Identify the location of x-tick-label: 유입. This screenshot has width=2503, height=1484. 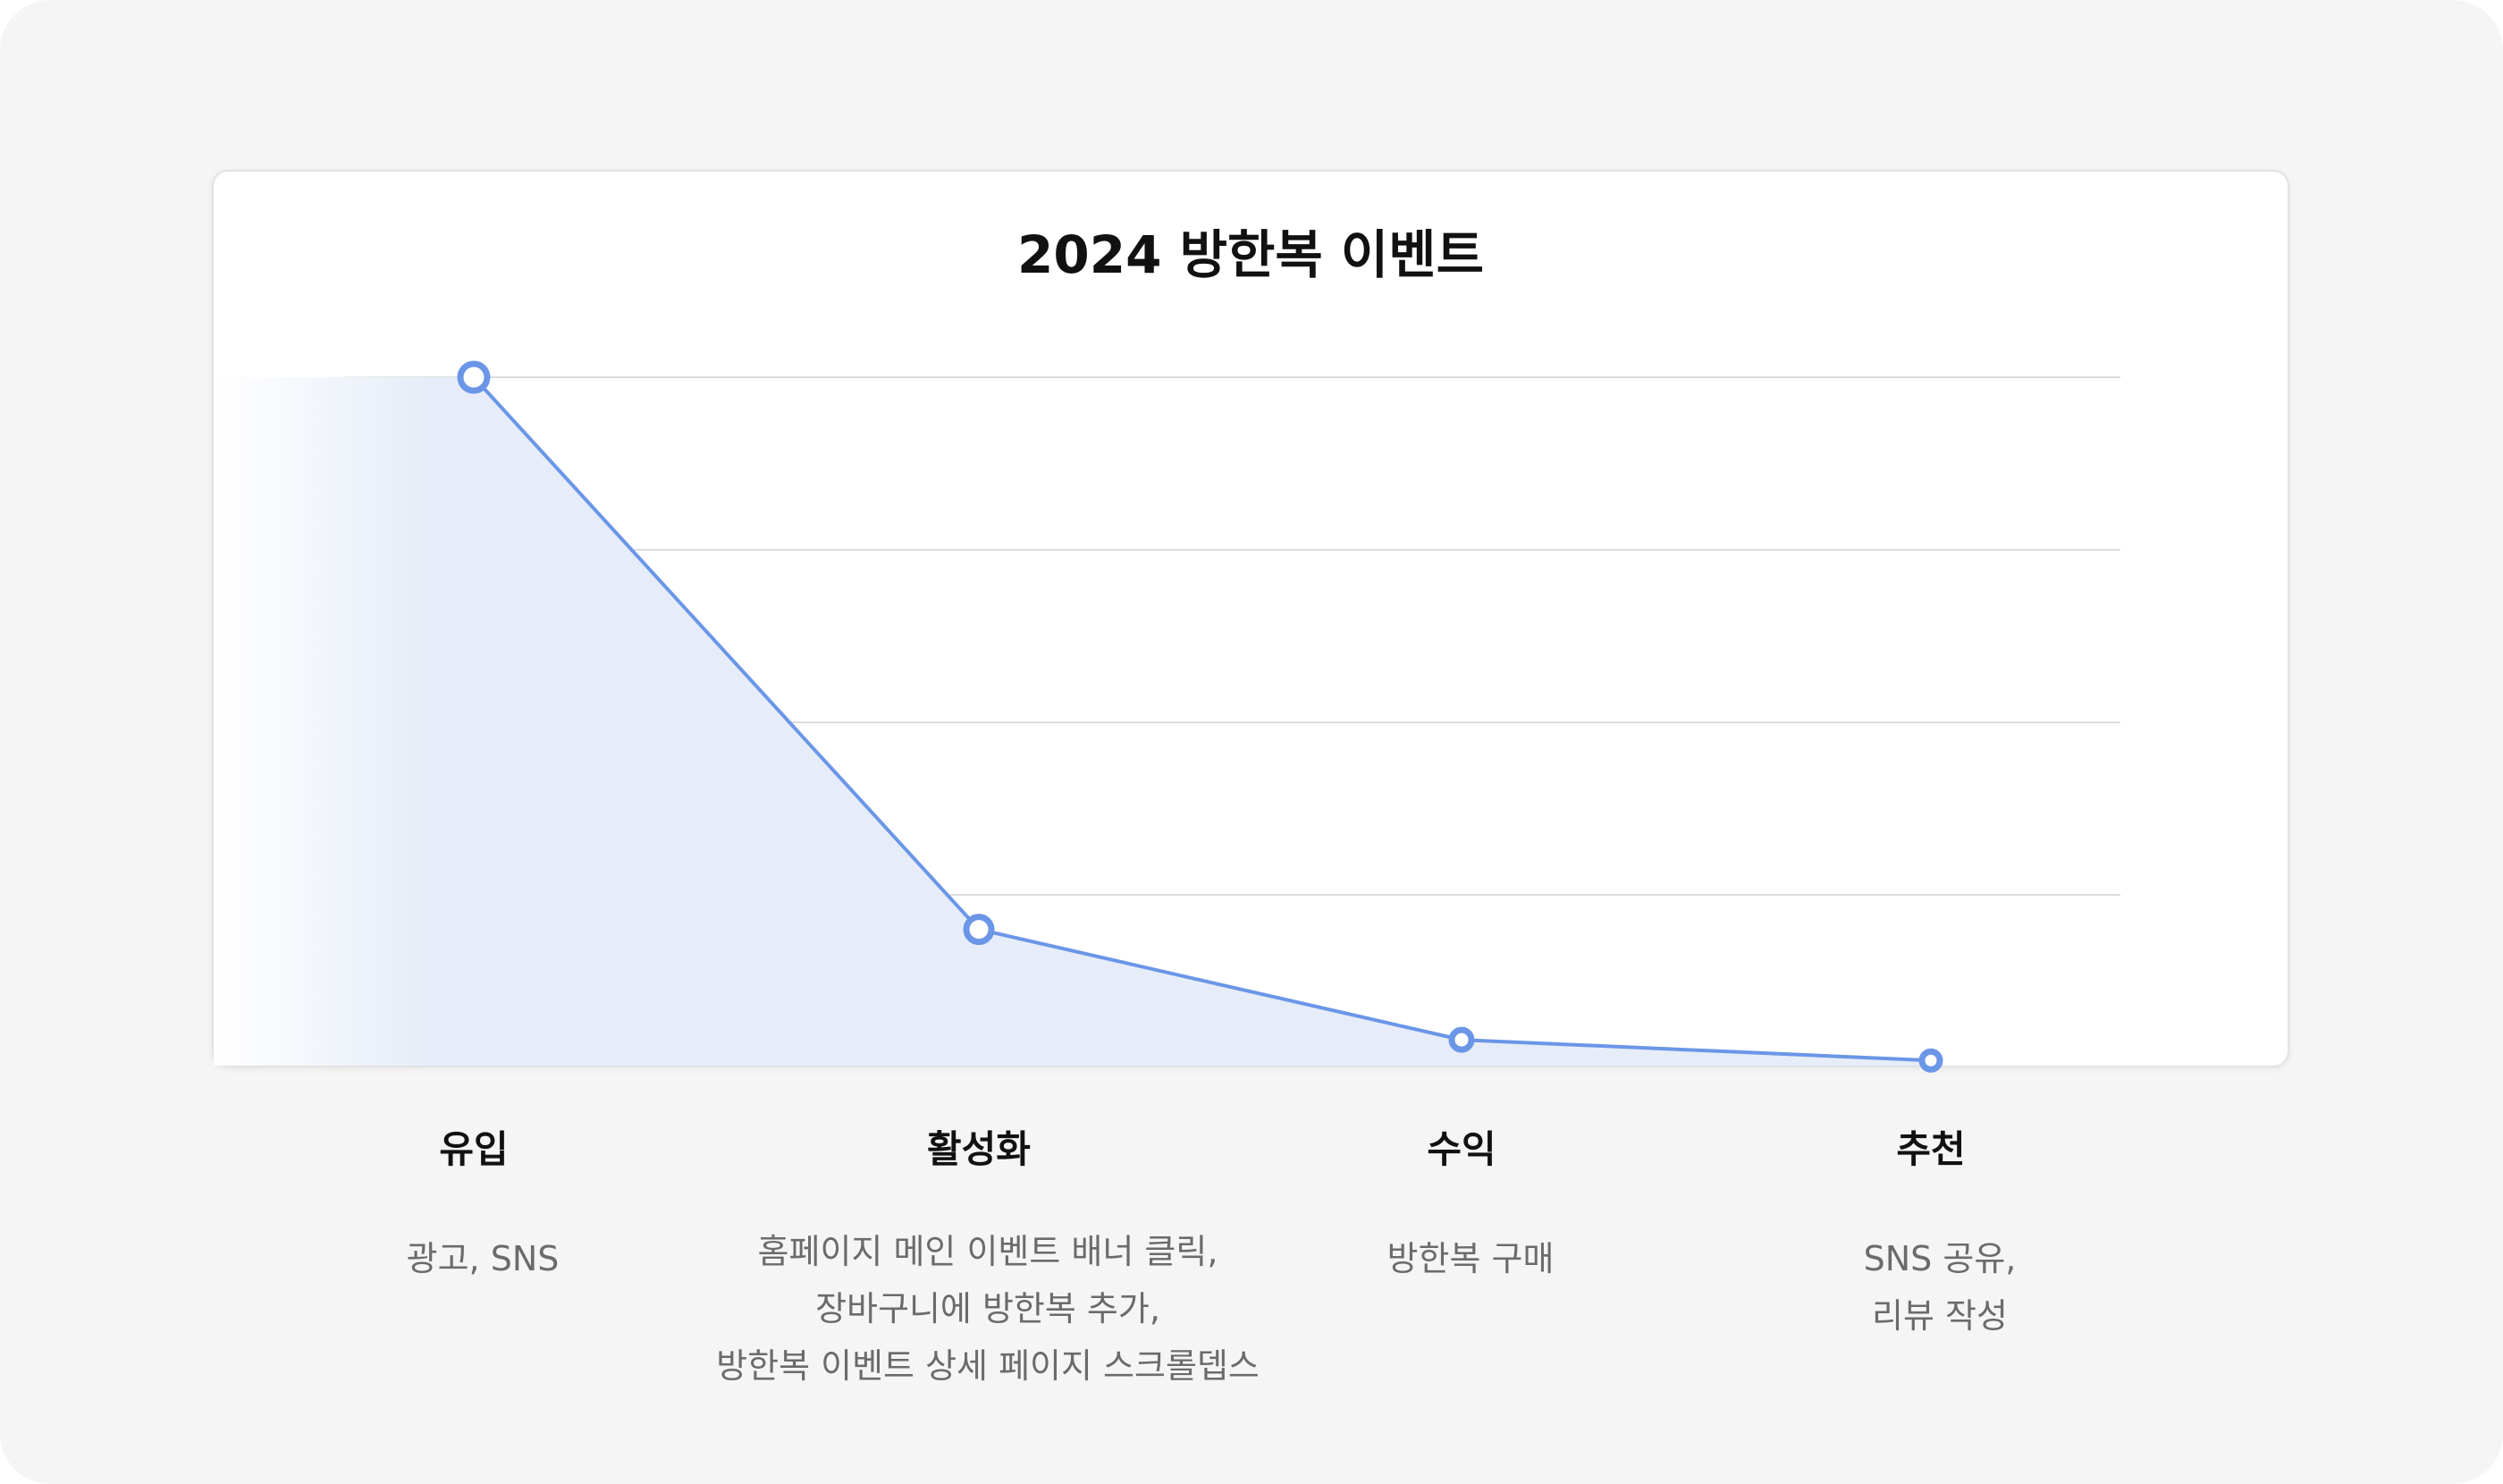
(474, 1149).